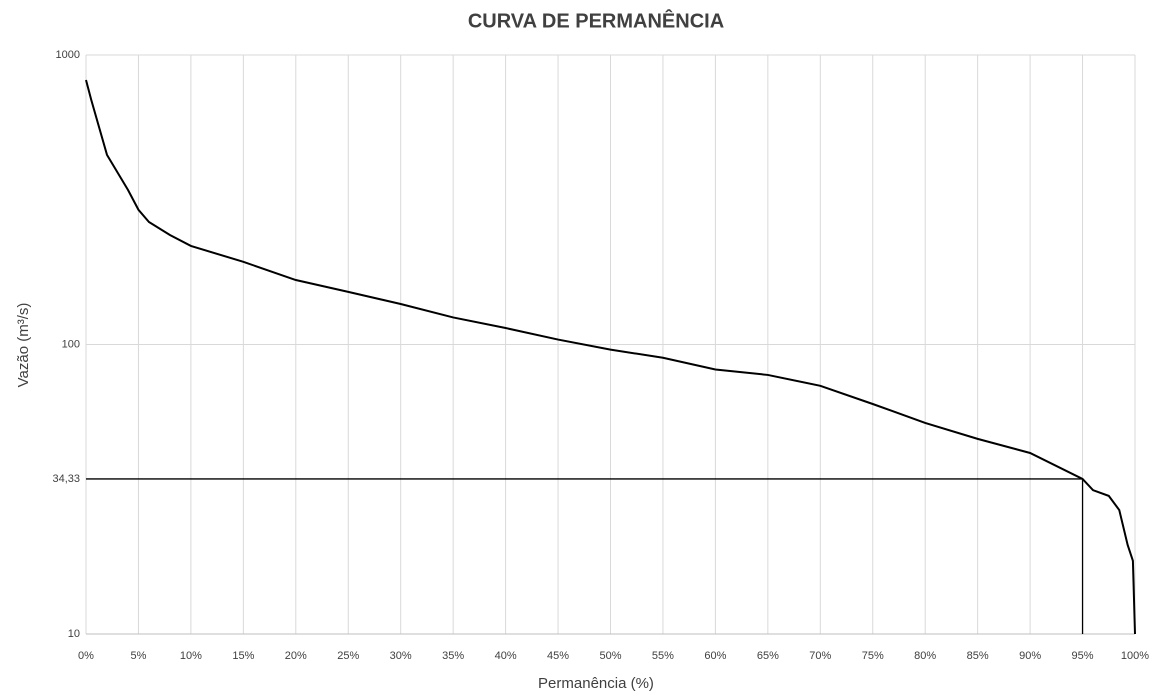  What do you see at coordinates (74, 634) in the screenshot?
I see `y-tick-label: 10` at bounding box center [74, 634].